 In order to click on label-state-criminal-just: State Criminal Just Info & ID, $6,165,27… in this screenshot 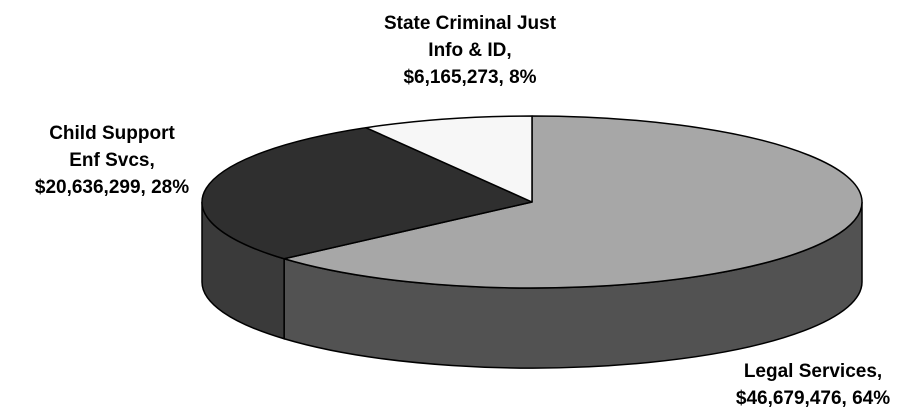, I will do `click(470, 50)`.